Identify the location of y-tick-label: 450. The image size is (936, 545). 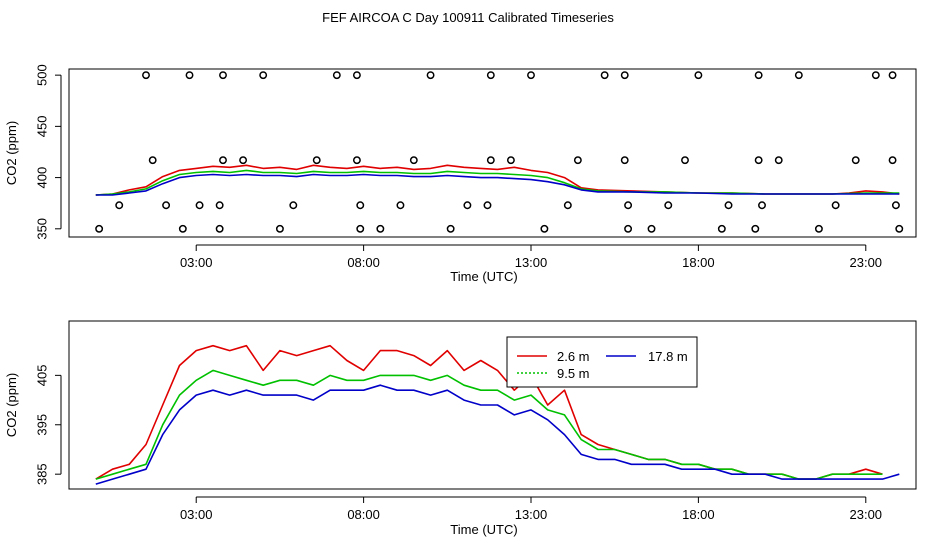
(41, 127).